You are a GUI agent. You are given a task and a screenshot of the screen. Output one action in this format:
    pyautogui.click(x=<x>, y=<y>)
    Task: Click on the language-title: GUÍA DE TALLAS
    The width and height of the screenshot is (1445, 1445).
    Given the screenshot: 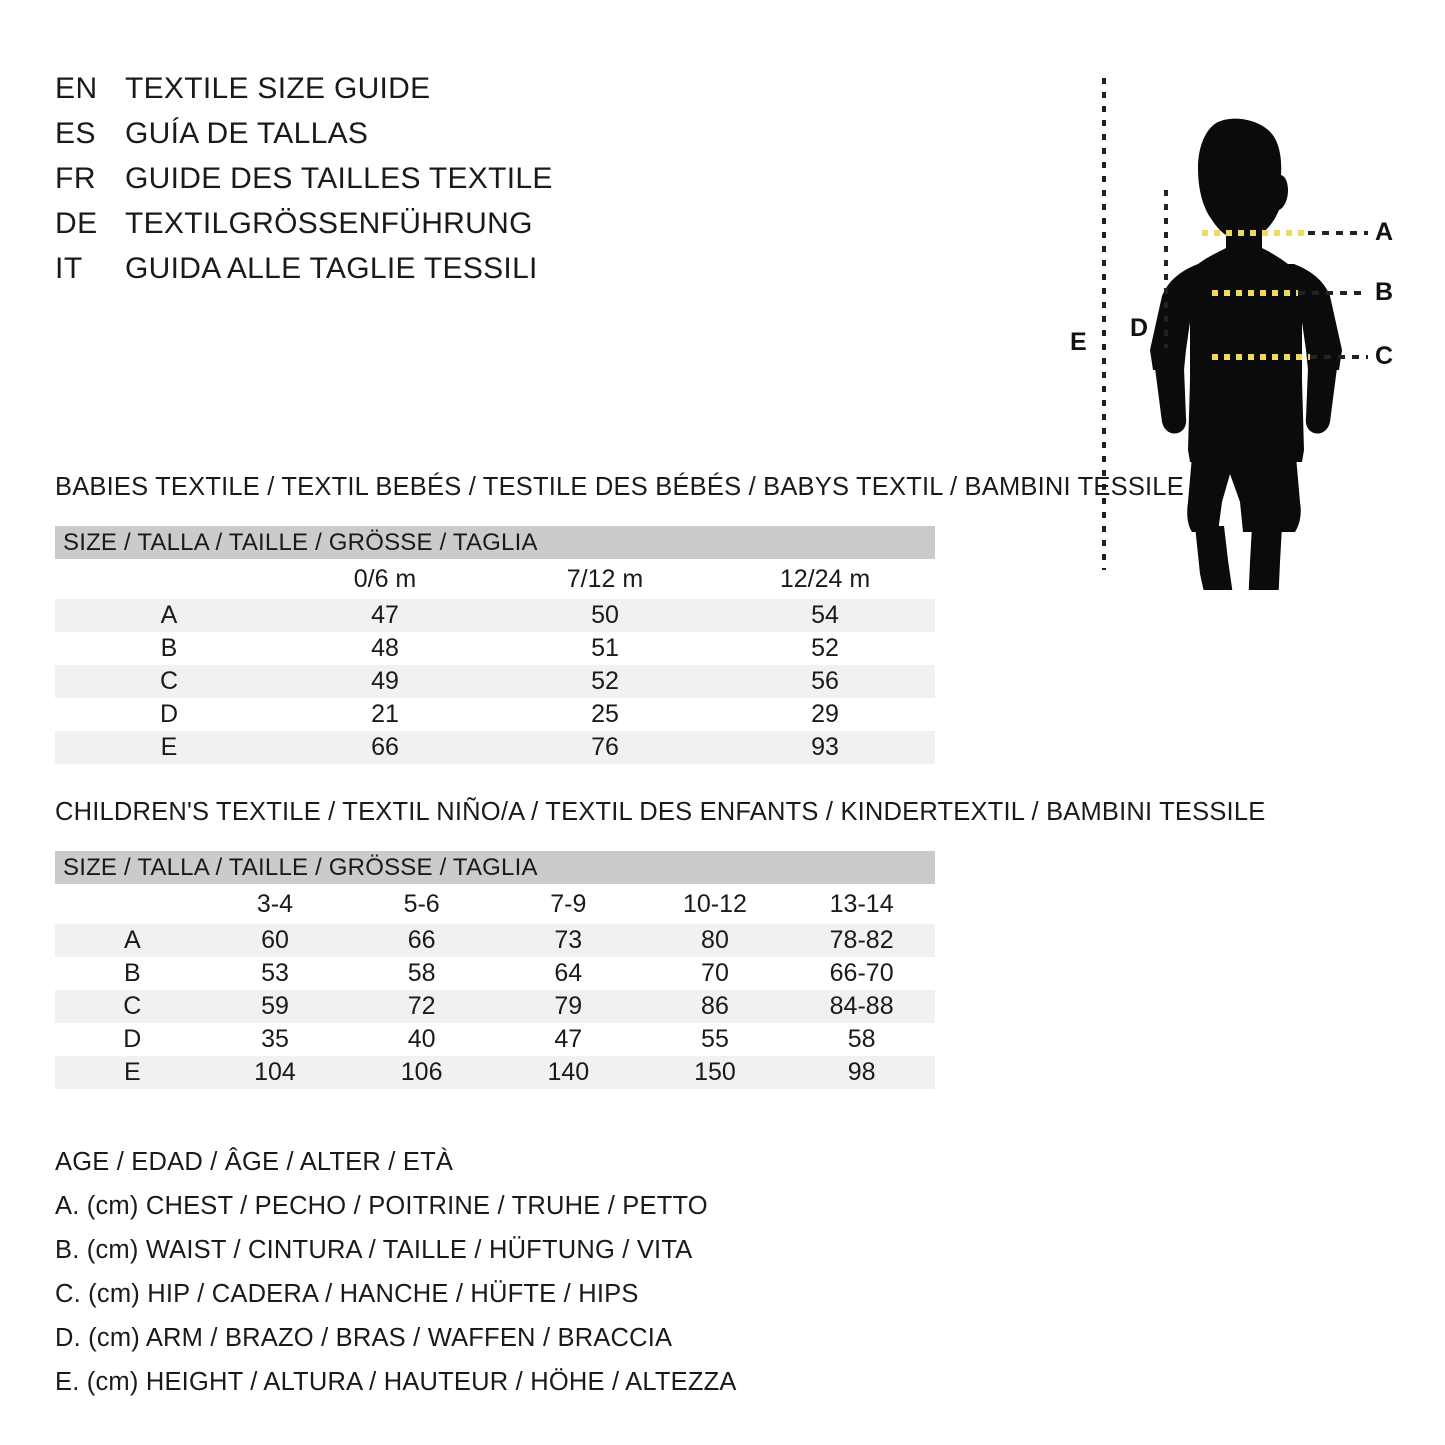 What is the action you would take?
    pyautogui.click(x=247, y=133)
    